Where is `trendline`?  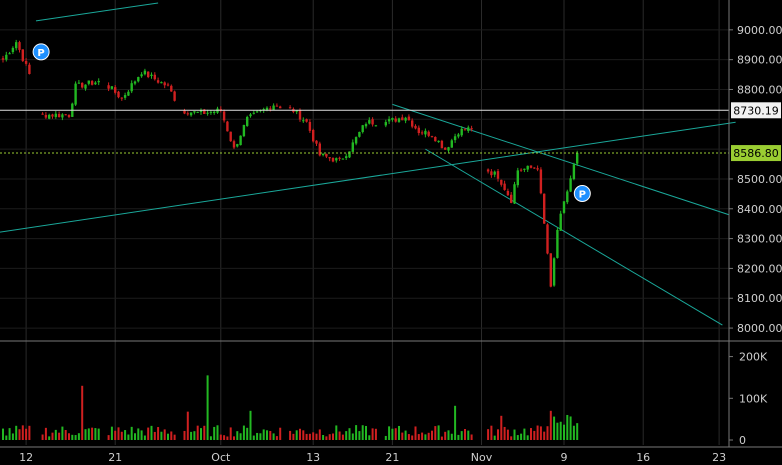
trendline is located at coordinates (561, 159).